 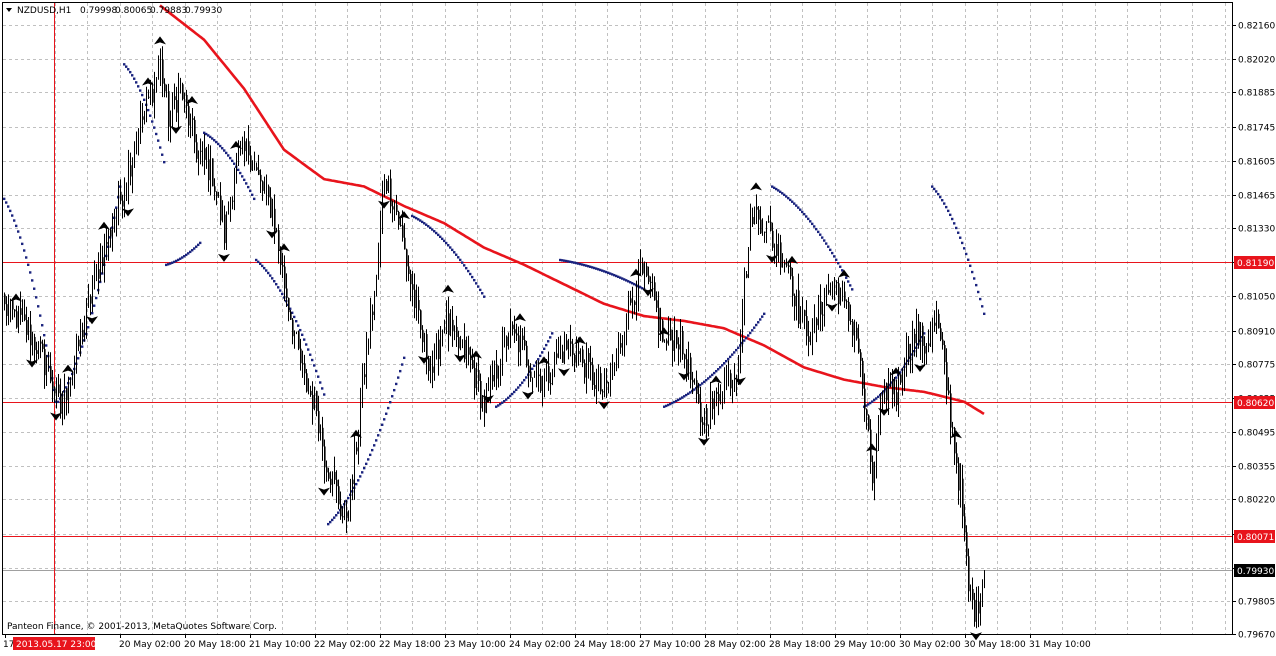 What do you see at coordinates (540, 645) in the screenshot?
I see `time-tick-label: 24 May 02:00` at bounding box center [540, 645].